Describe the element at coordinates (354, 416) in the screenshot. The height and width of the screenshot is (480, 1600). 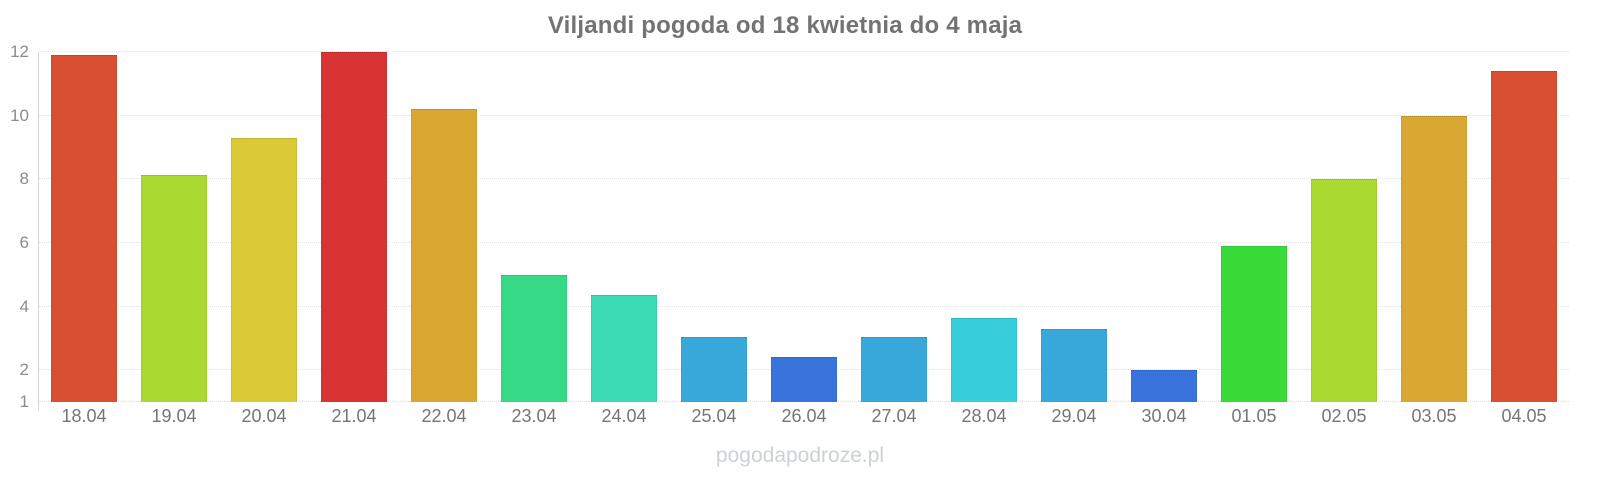
I see `x-tick-label-21.04: 21.04` at that location.